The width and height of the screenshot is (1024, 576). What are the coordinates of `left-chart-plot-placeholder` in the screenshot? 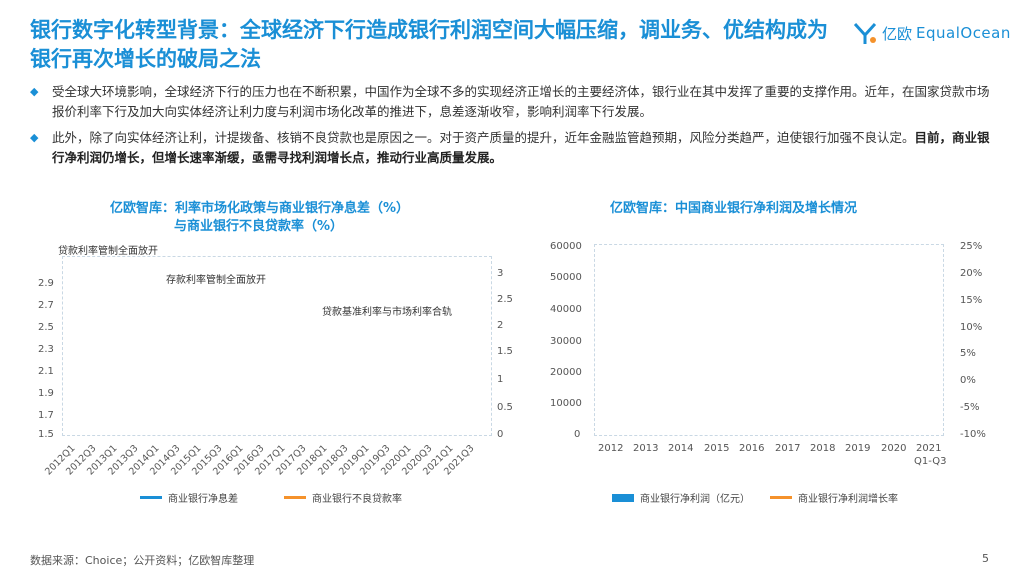 It's located at (277, 346).